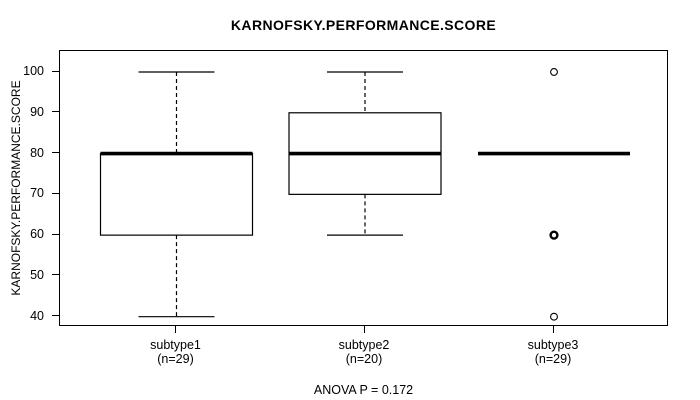  What do you see at coordinates (37, 152) in the screenshot?
I see `y-tick-label: 80` at bounding box center [37, 152].